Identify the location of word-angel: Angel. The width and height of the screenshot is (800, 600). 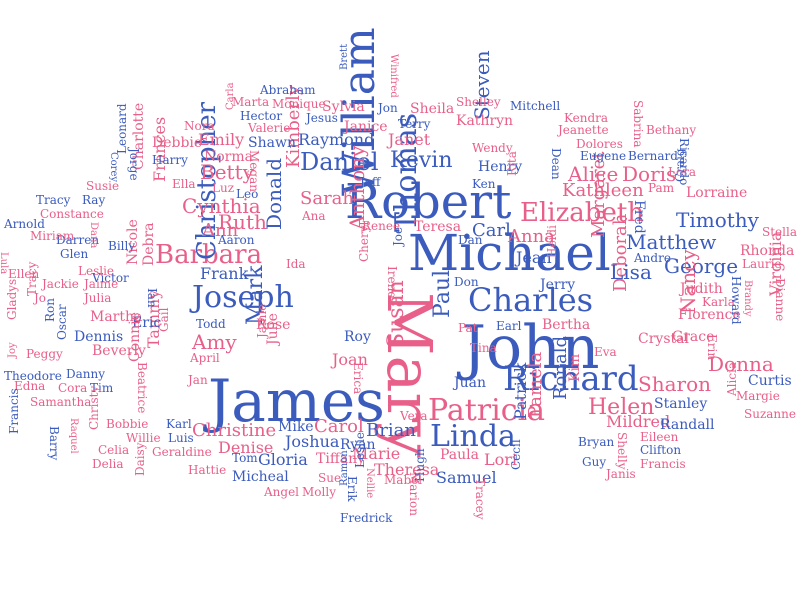
(282, 492).